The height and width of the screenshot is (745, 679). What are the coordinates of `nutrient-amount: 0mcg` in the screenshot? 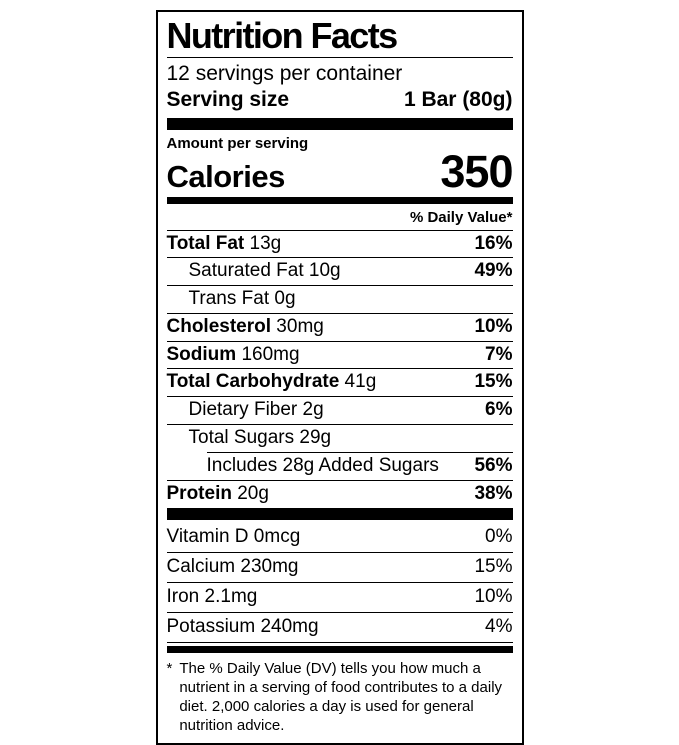 It's located at (274, 537).